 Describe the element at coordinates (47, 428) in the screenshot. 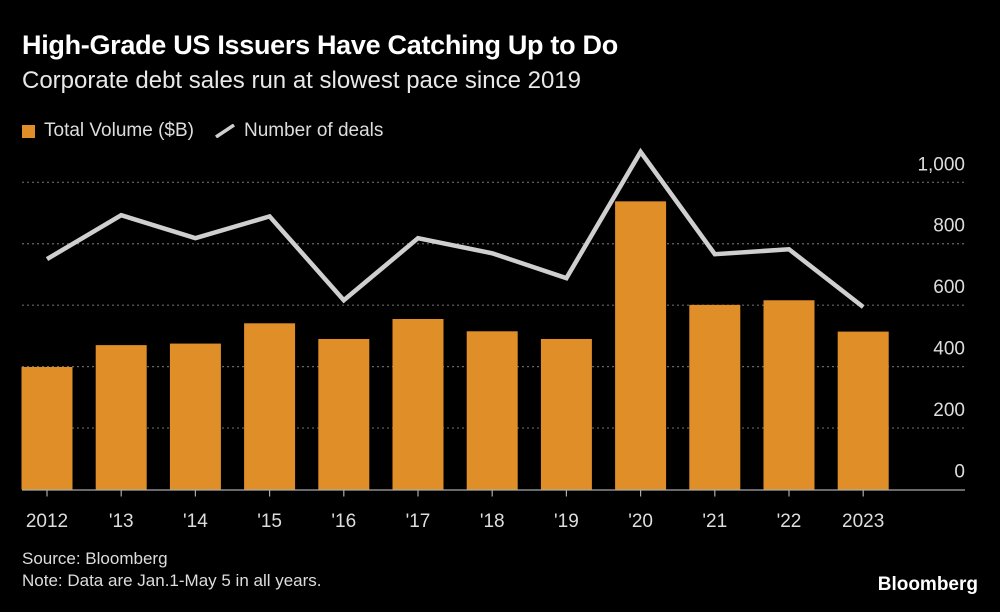

I see `bar-2012` at that location.